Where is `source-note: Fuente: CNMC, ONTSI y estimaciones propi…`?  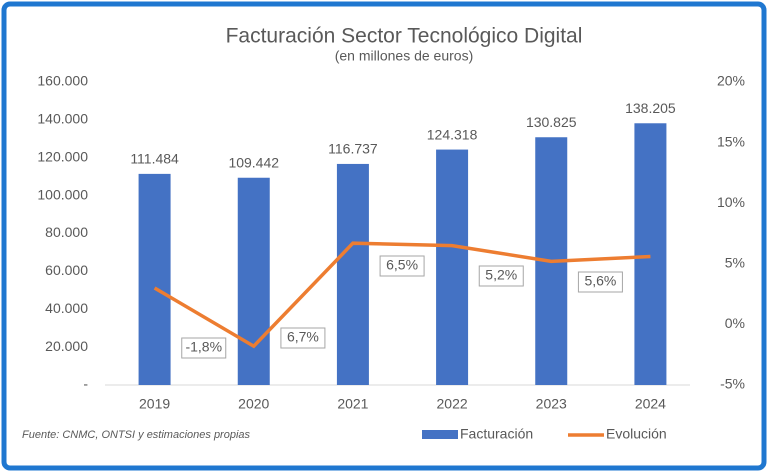 source-note: Fuente: CNMC, ONTSI y estimaciones propi… is located at coordinates (136, 435).